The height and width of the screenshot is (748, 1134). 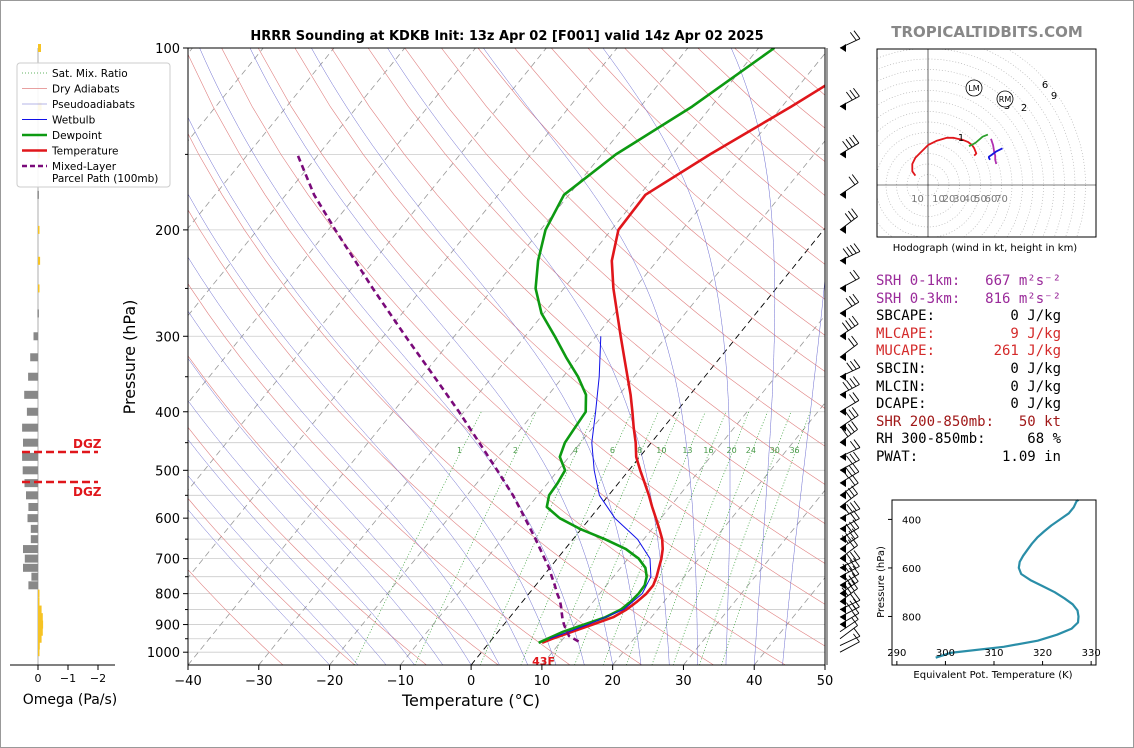 What do you see at coordinates (470, 700) in the screenshot?
I see `skewt-xlabel: Temperature (°C)` at bounding box center [470, 700].